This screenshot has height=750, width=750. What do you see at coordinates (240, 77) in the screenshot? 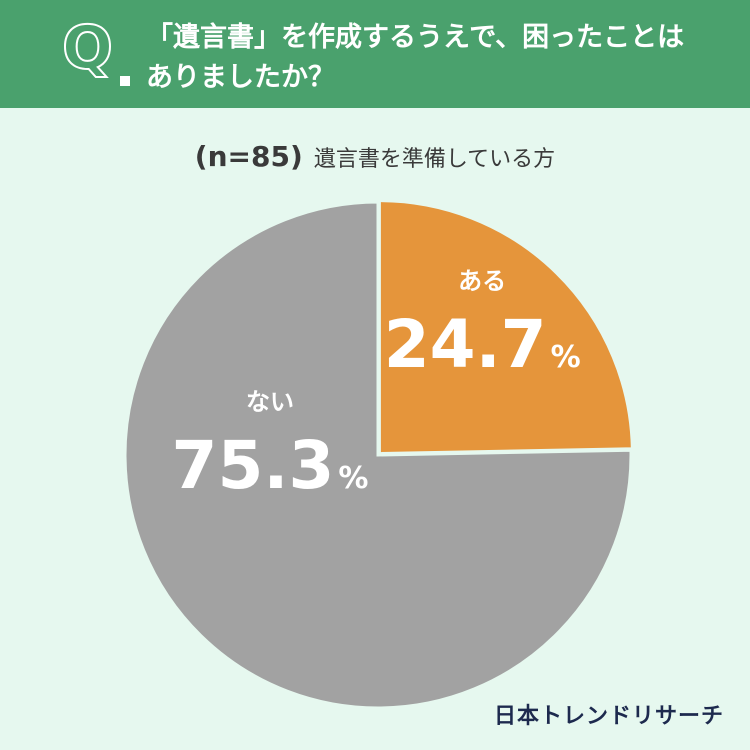
I see `question-line-2: ありましたか？` at bounding box center [240, 77].